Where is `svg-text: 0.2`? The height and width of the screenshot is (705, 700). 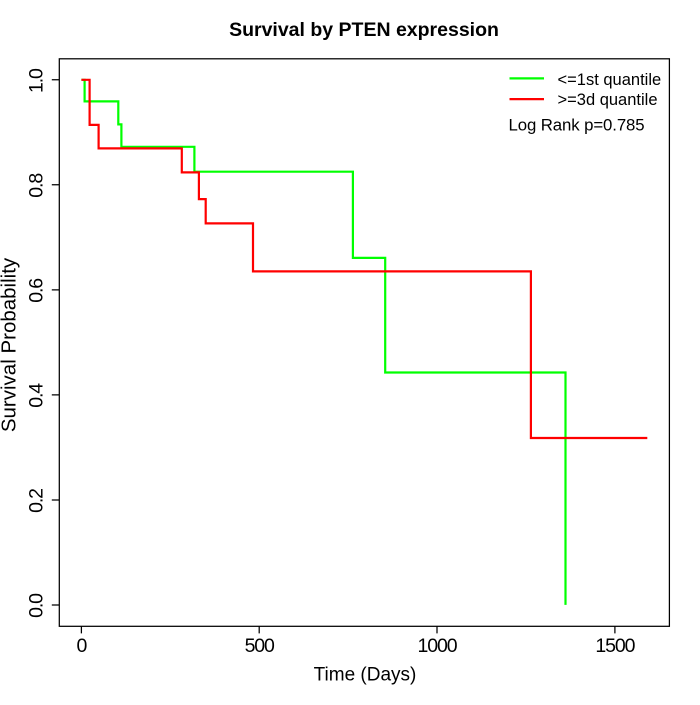 svg-text: 0.2 is located at coordinates (37, 501).